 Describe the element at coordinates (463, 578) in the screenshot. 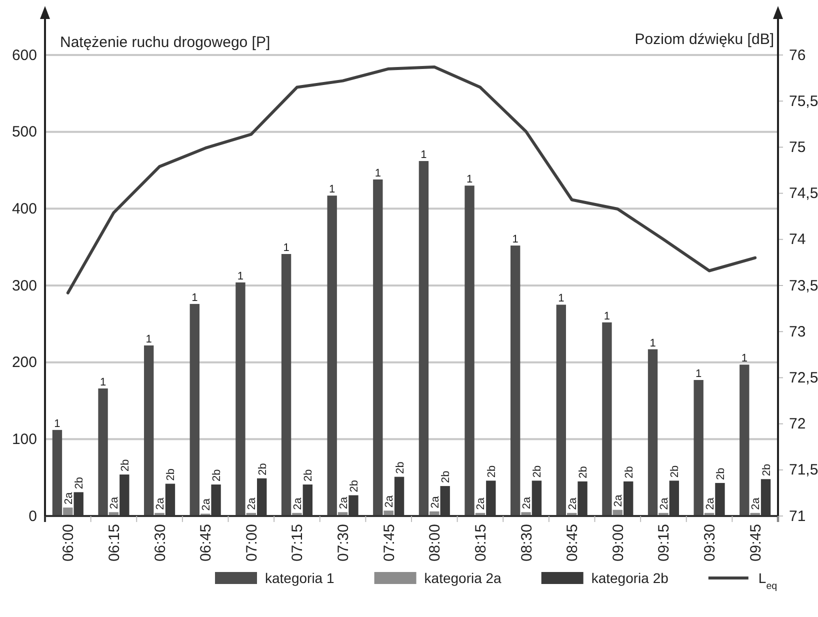

I see `legend-label: kategoria 2a` at that location.